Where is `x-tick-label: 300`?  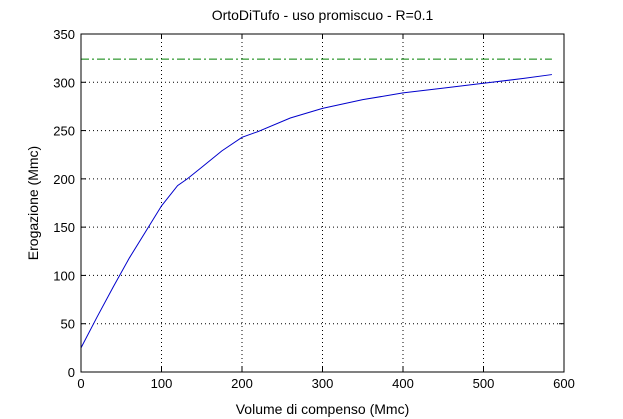 x-tick-label: 300 is located at coordinates (323, 383).